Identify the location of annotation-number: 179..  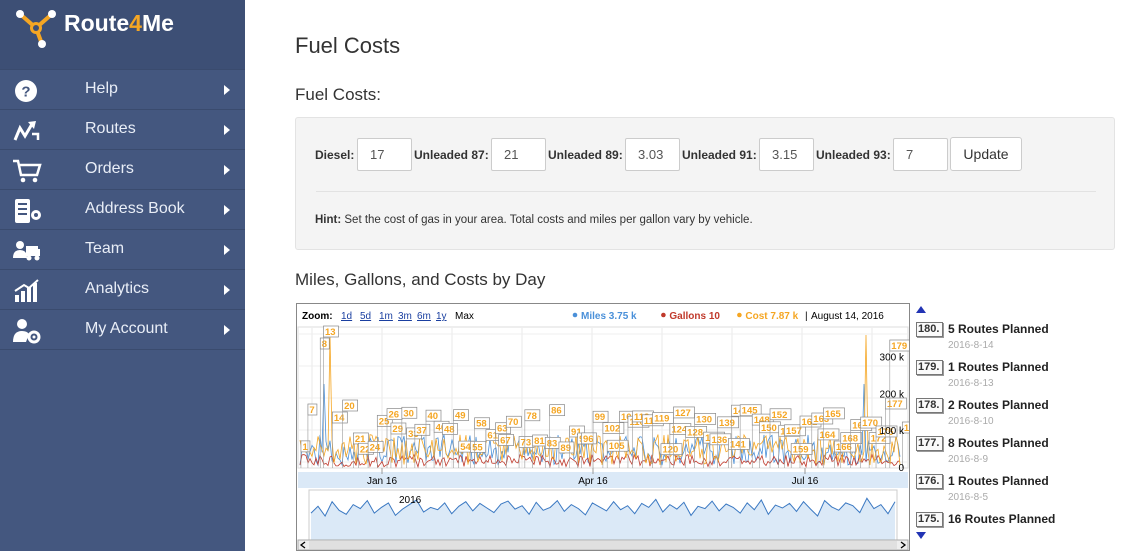
(929, 367).